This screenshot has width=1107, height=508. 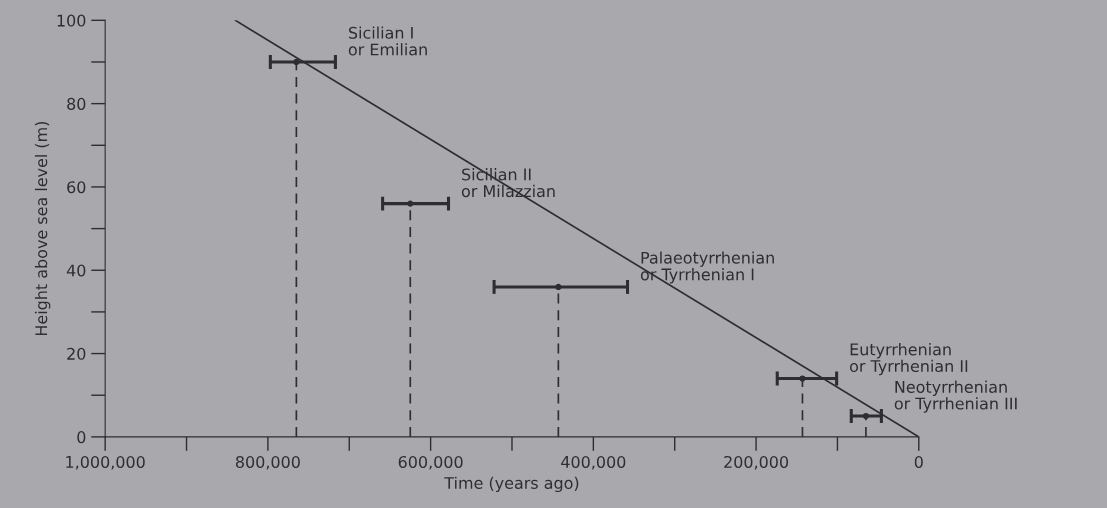 What do you see at coordinates (76, 103) in the screenshot?
I see `y-tick-label: 80` at bounding box center [76, 103].